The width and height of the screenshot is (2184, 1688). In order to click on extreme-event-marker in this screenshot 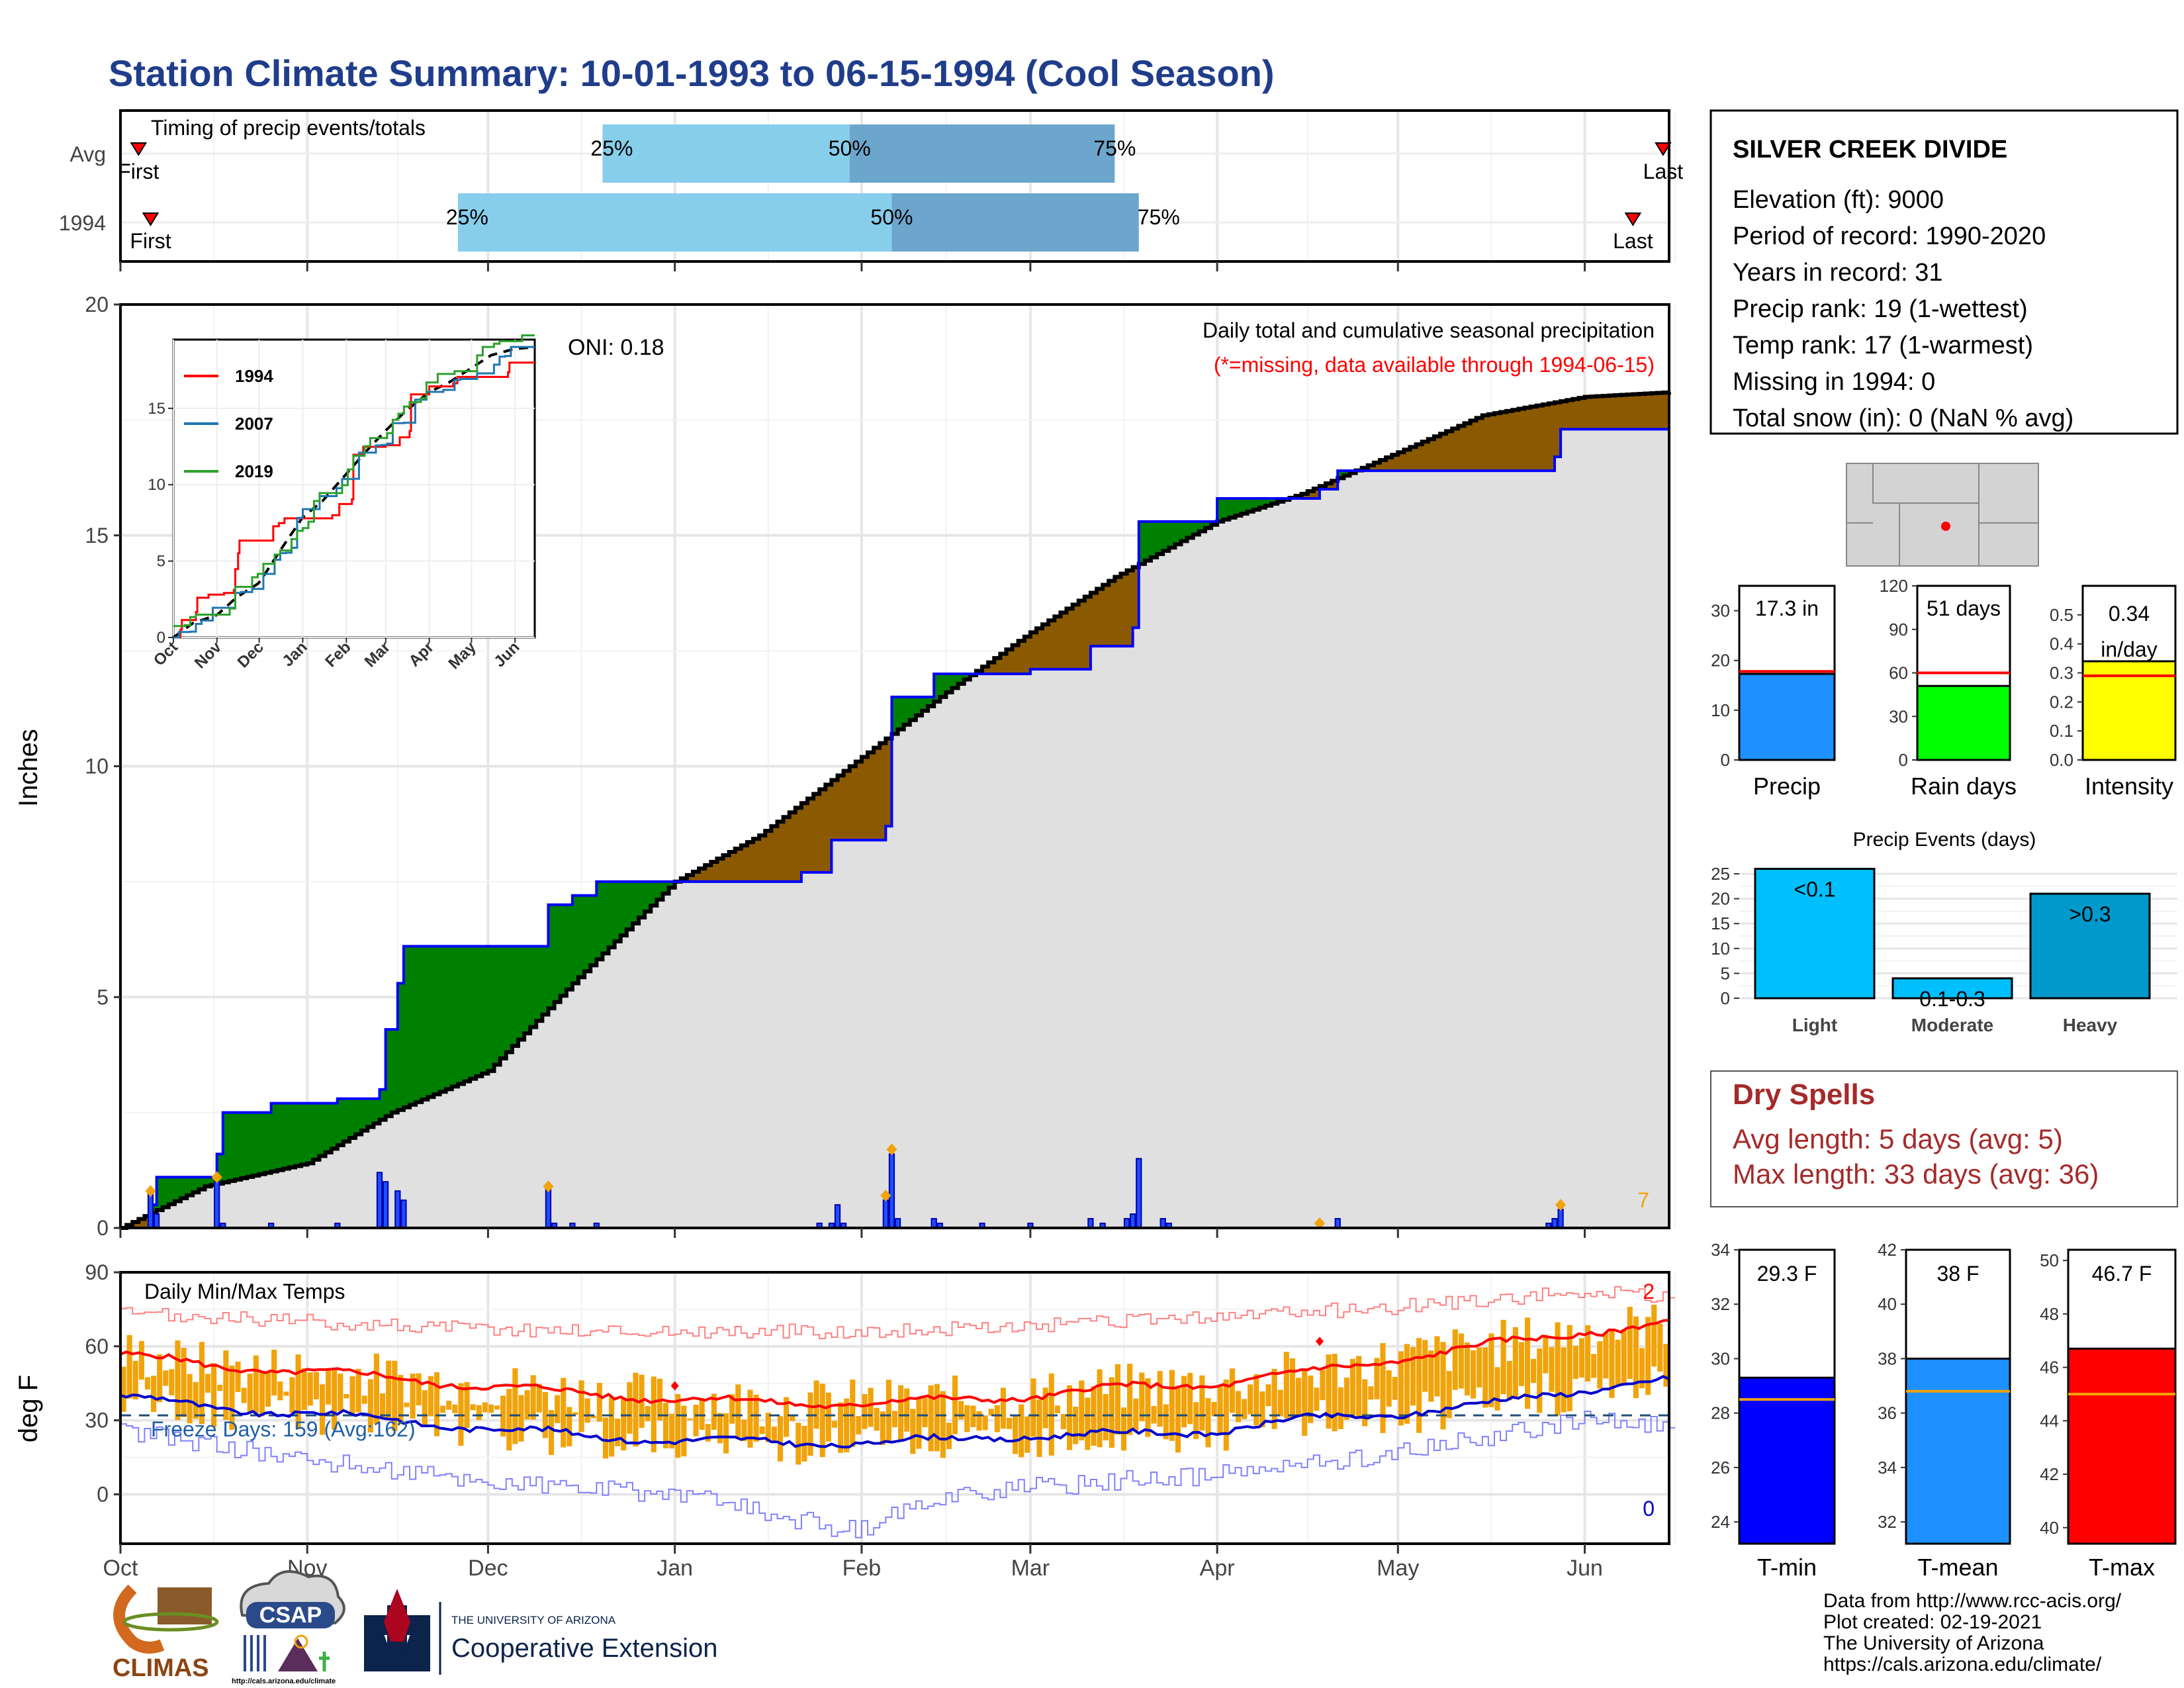, I will do `click(1561, 1205)`.